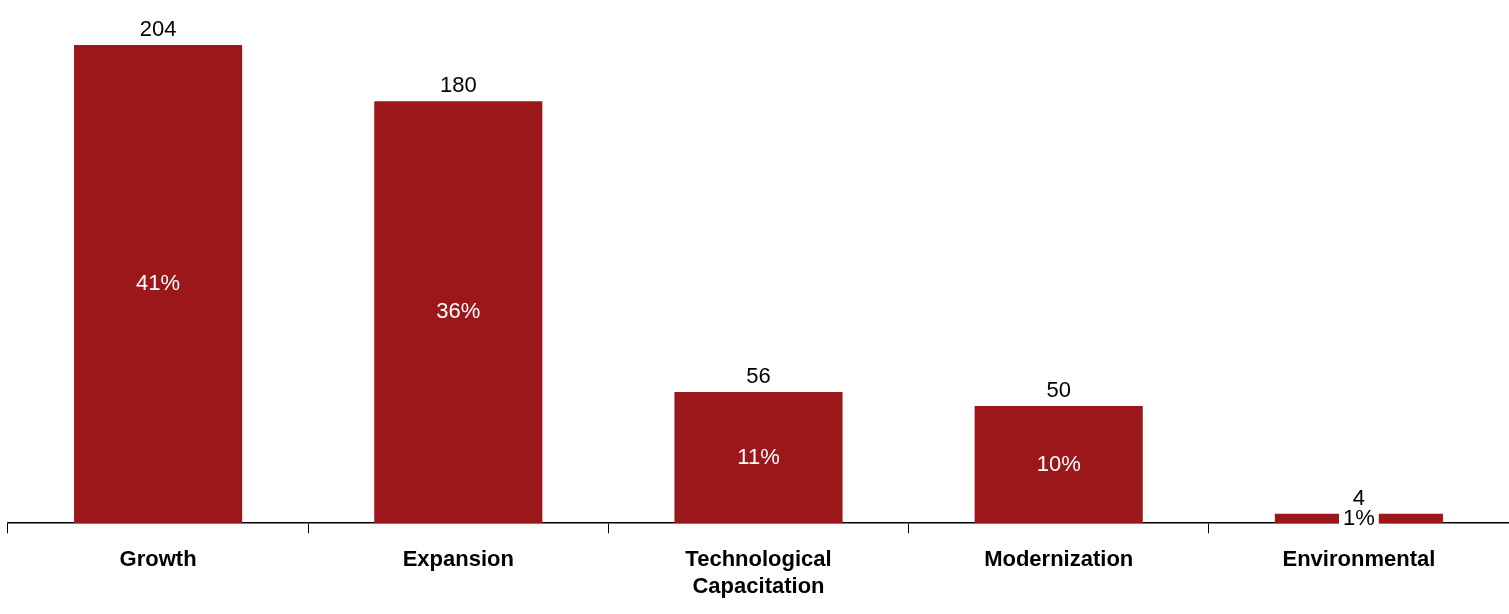  What do you see at coordinates (758, 375) in the screenshot?
I see `data-label: 56` at bounding box center [758, 375].